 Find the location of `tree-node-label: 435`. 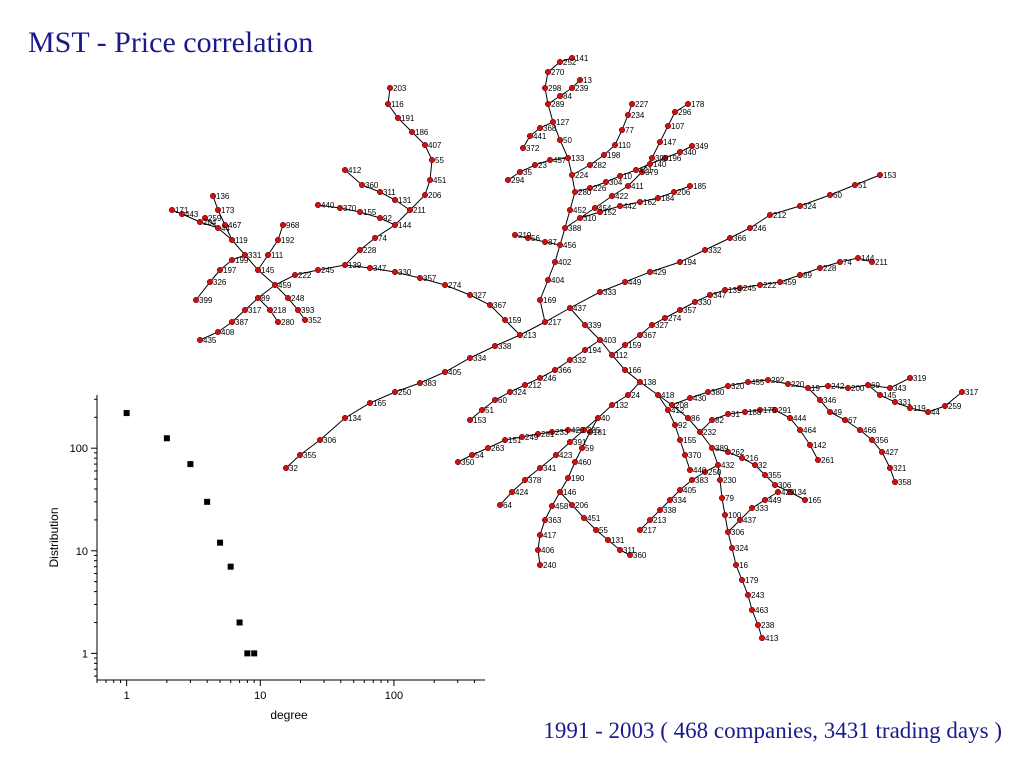

tree-node-label: 435 is located at coordinates (210, 340).